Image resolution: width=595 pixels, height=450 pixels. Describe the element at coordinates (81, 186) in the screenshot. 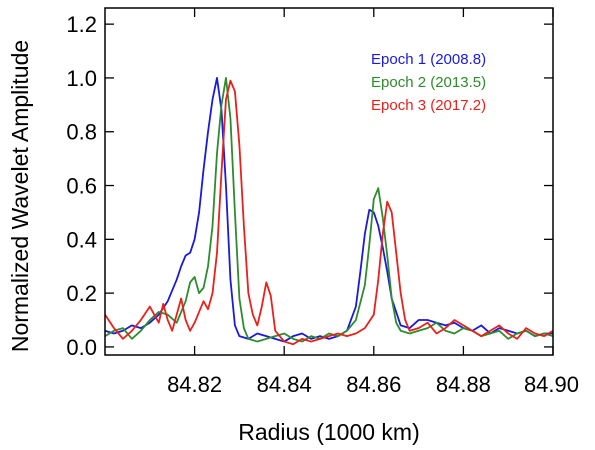

I see `y-tick-label: 0.6` at that location.